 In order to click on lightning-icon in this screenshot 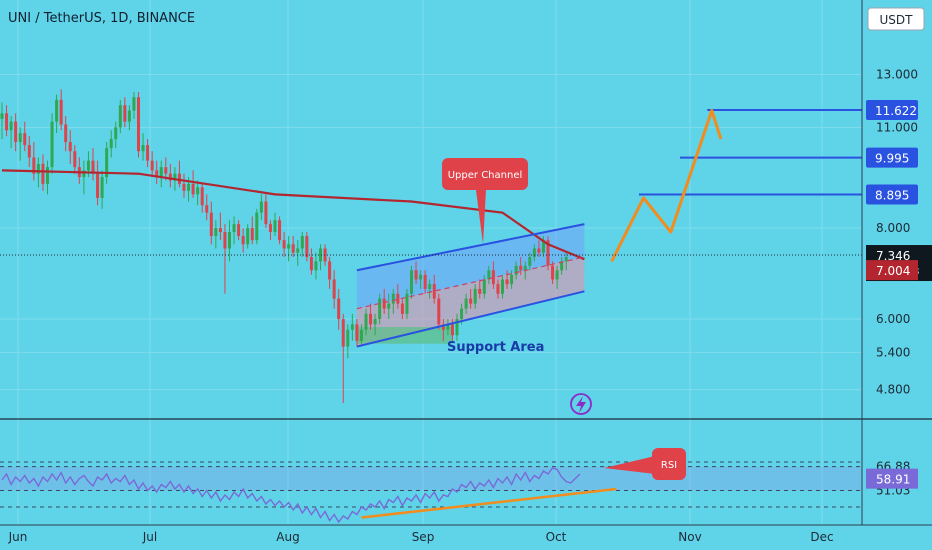, I will do `click(581, 404)`.